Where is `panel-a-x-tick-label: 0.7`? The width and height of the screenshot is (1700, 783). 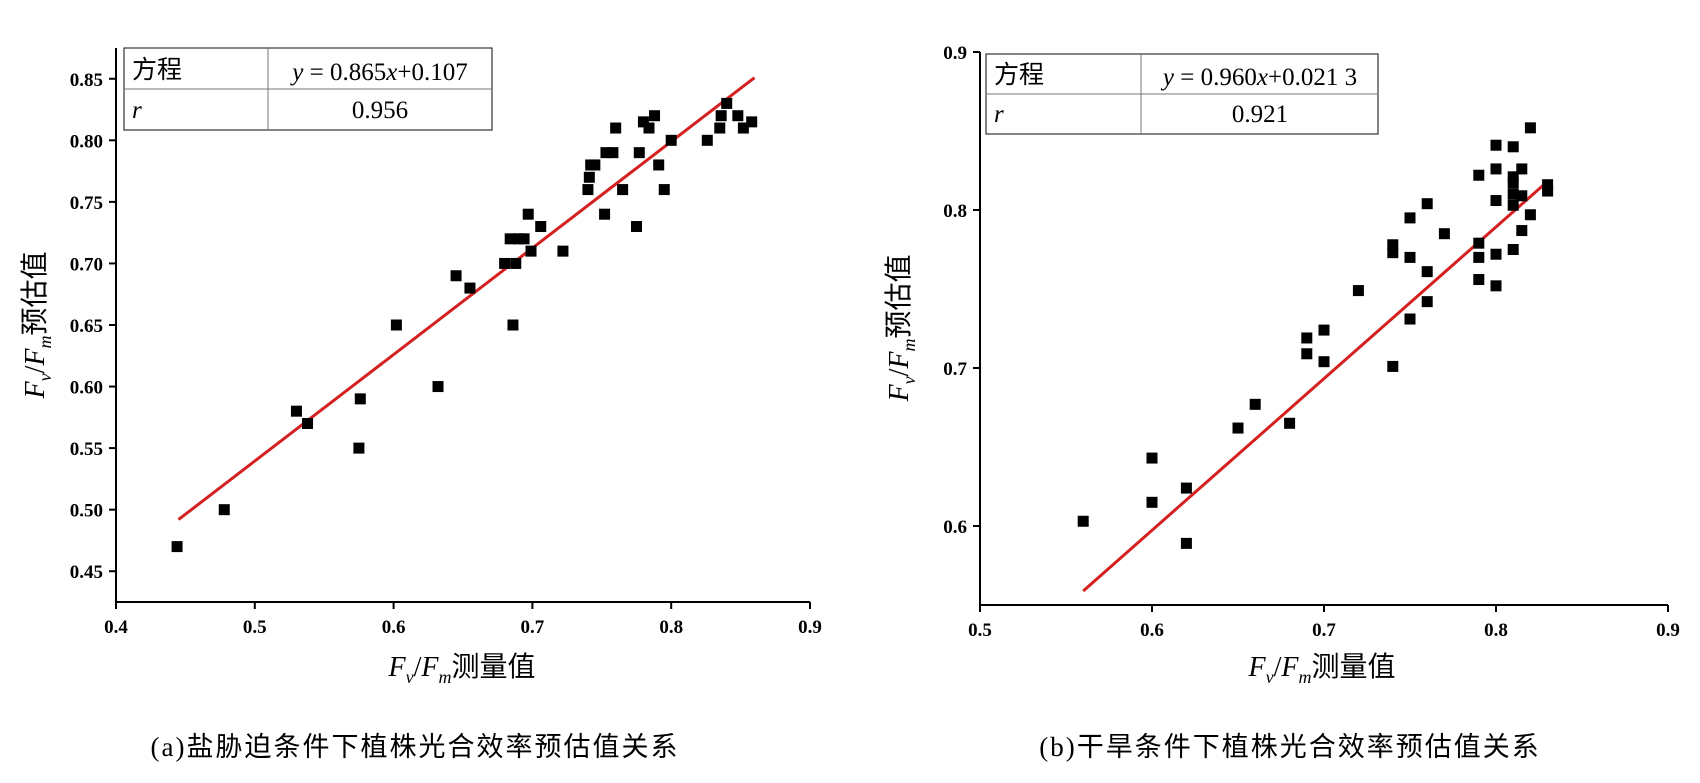 panel-a-x-tick-label: 0.7 is located at coordinates (533, 627).